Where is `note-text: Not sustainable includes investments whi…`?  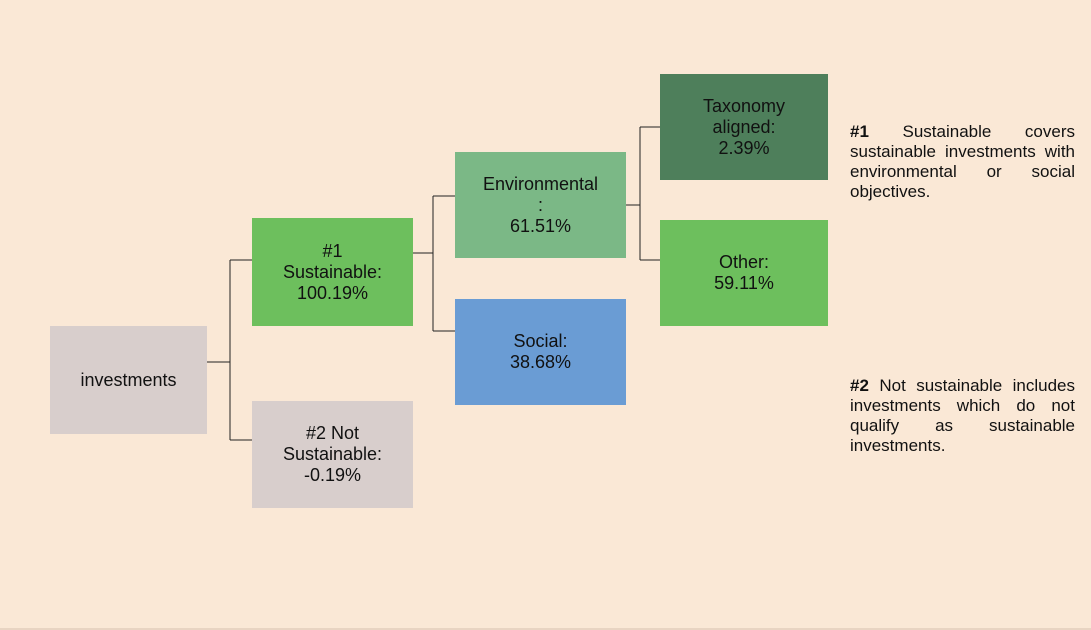
note-text: Not sustainable includes investments whi… is located at coordinates (962, 415).